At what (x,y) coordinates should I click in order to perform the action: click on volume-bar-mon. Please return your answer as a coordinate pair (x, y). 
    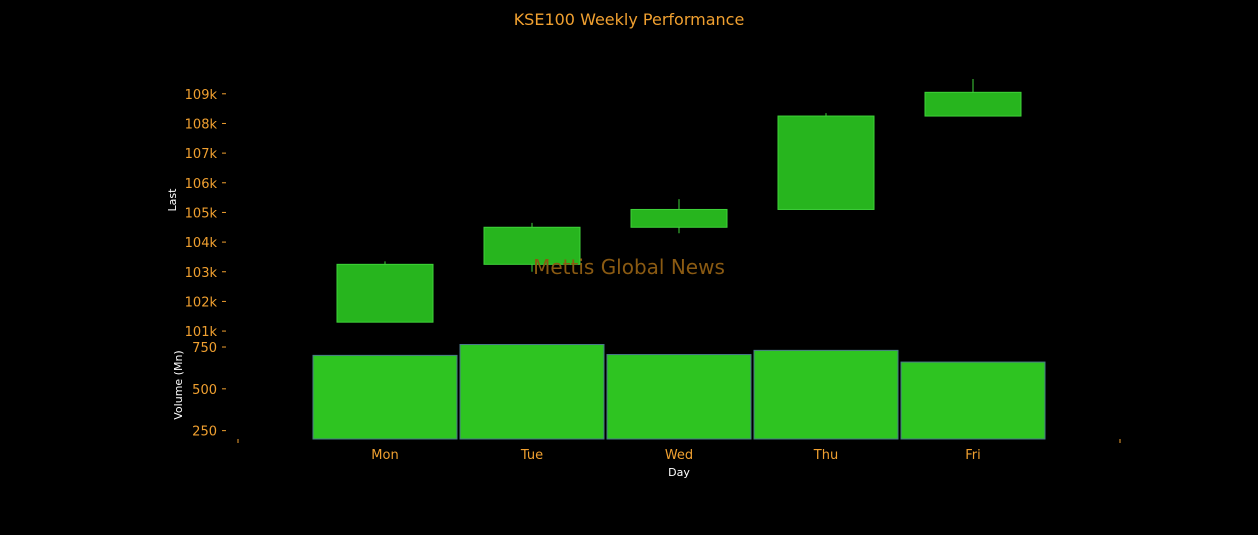
    Looking at the image, I should click on (385, 397).